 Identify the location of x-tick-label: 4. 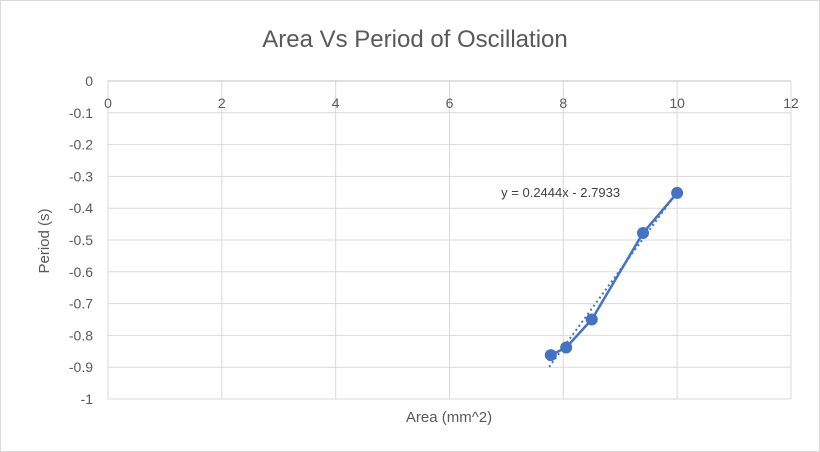
(336, 103).